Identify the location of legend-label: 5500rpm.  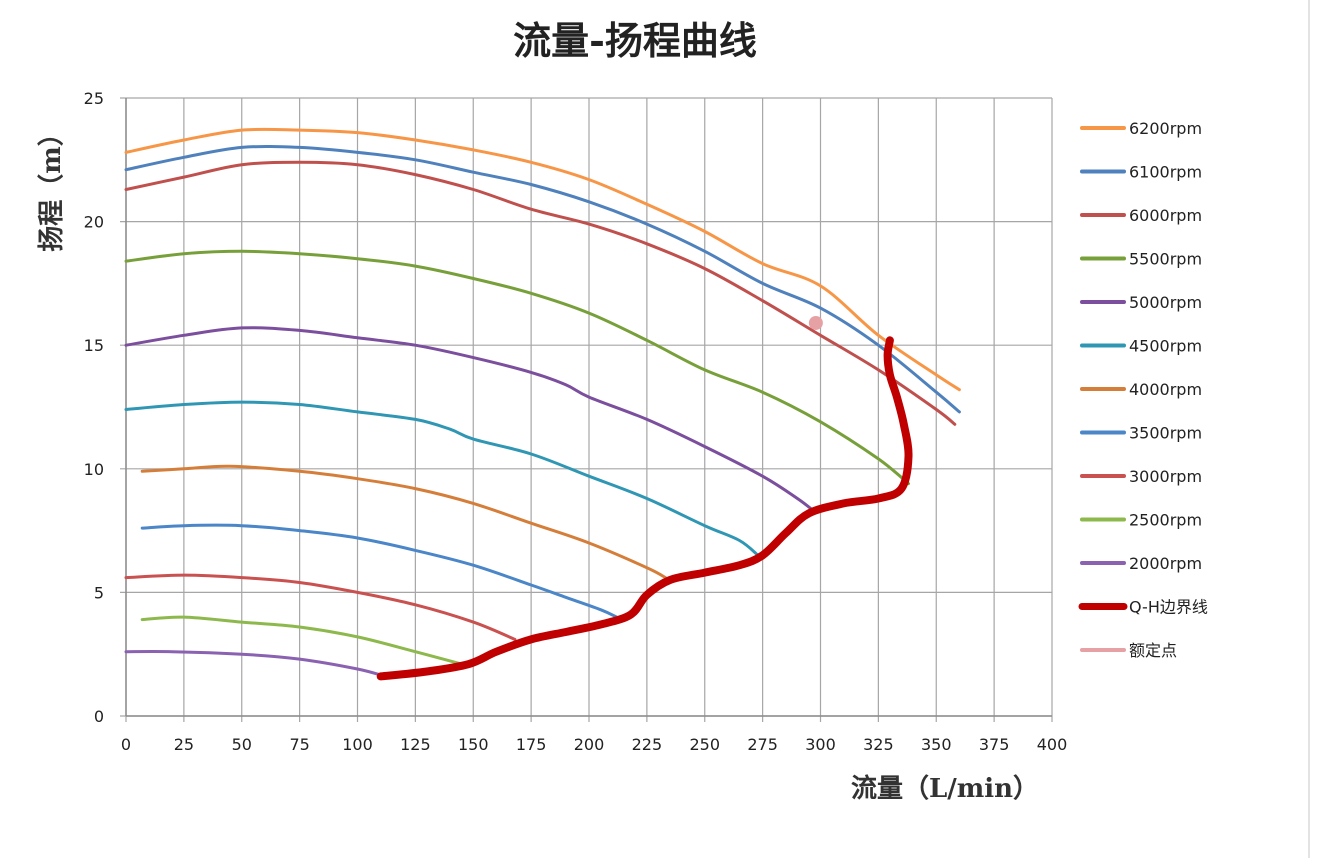
(1165, 259).